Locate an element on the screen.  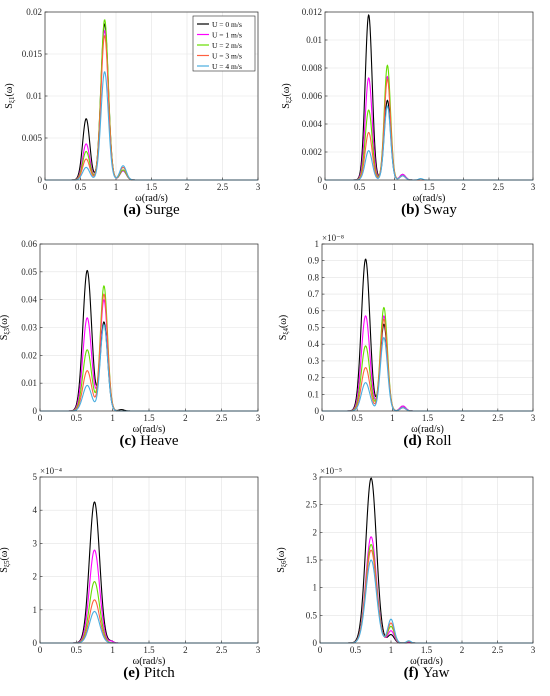
y-tick-label: 0.6 is located at coordinates (314, 311).